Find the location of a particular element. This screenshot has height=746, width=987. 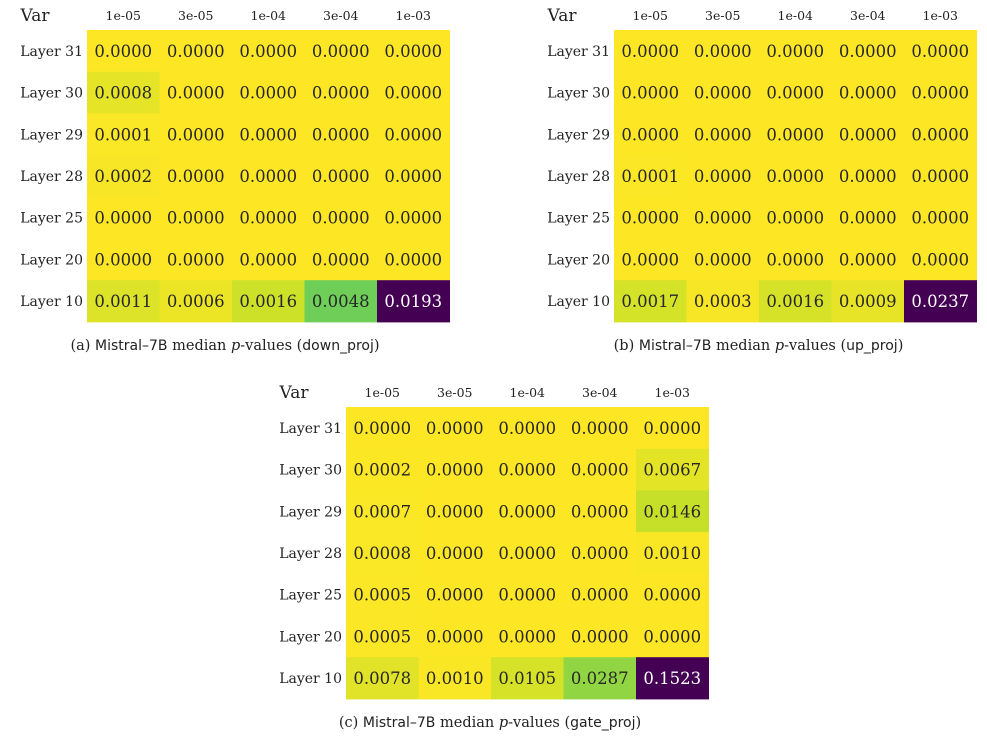

corner-label: Var is located at coordinates (294, 393).